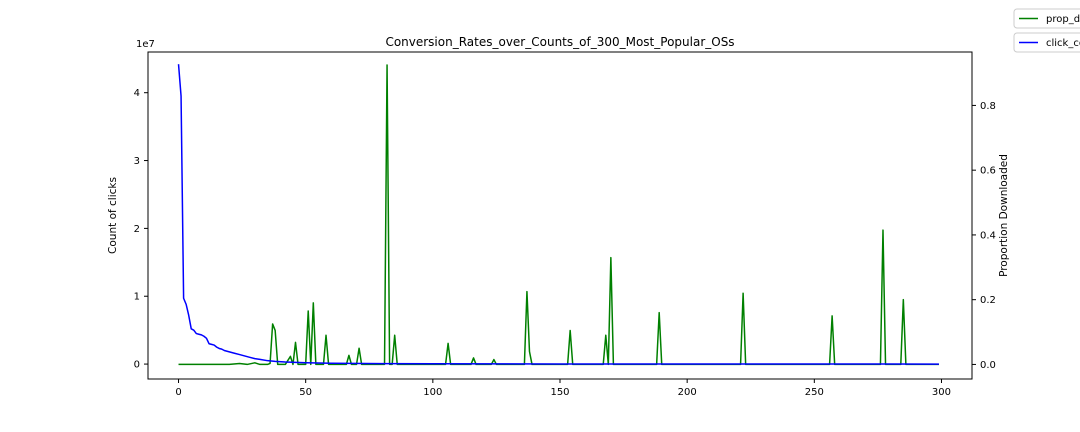 This screenshot has width=1080, height=432. What do you see at coordinates (687, 392) in the screenshot?
I see `x-tick-label: 200` at bounding box center [687, 392].